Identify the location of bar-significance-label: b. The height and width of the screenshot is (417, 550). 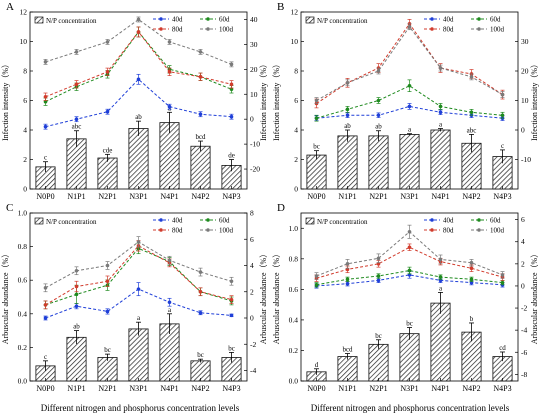
(472, 319).